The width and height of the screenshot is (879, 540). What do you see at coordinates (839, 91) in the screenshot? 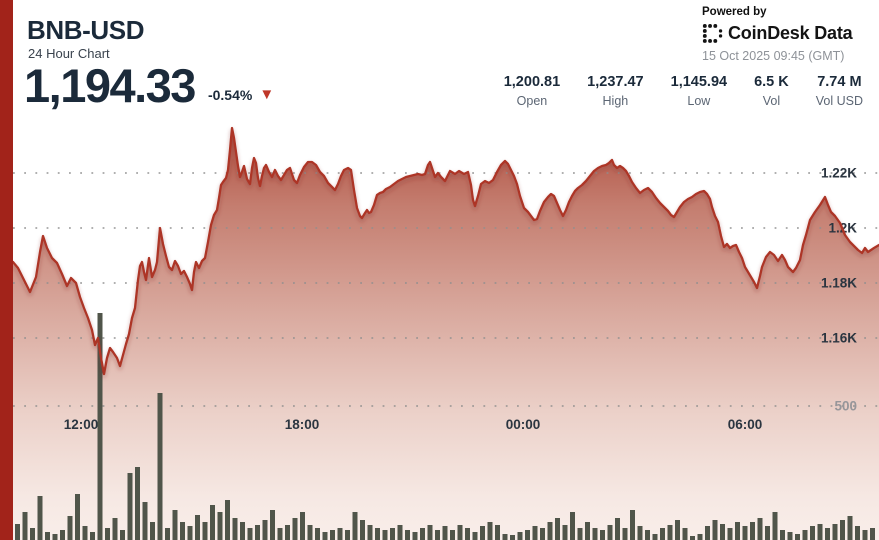
I see `stat-vol-usd: 7.74 M Vol USD` at bounding box center [839, 91].